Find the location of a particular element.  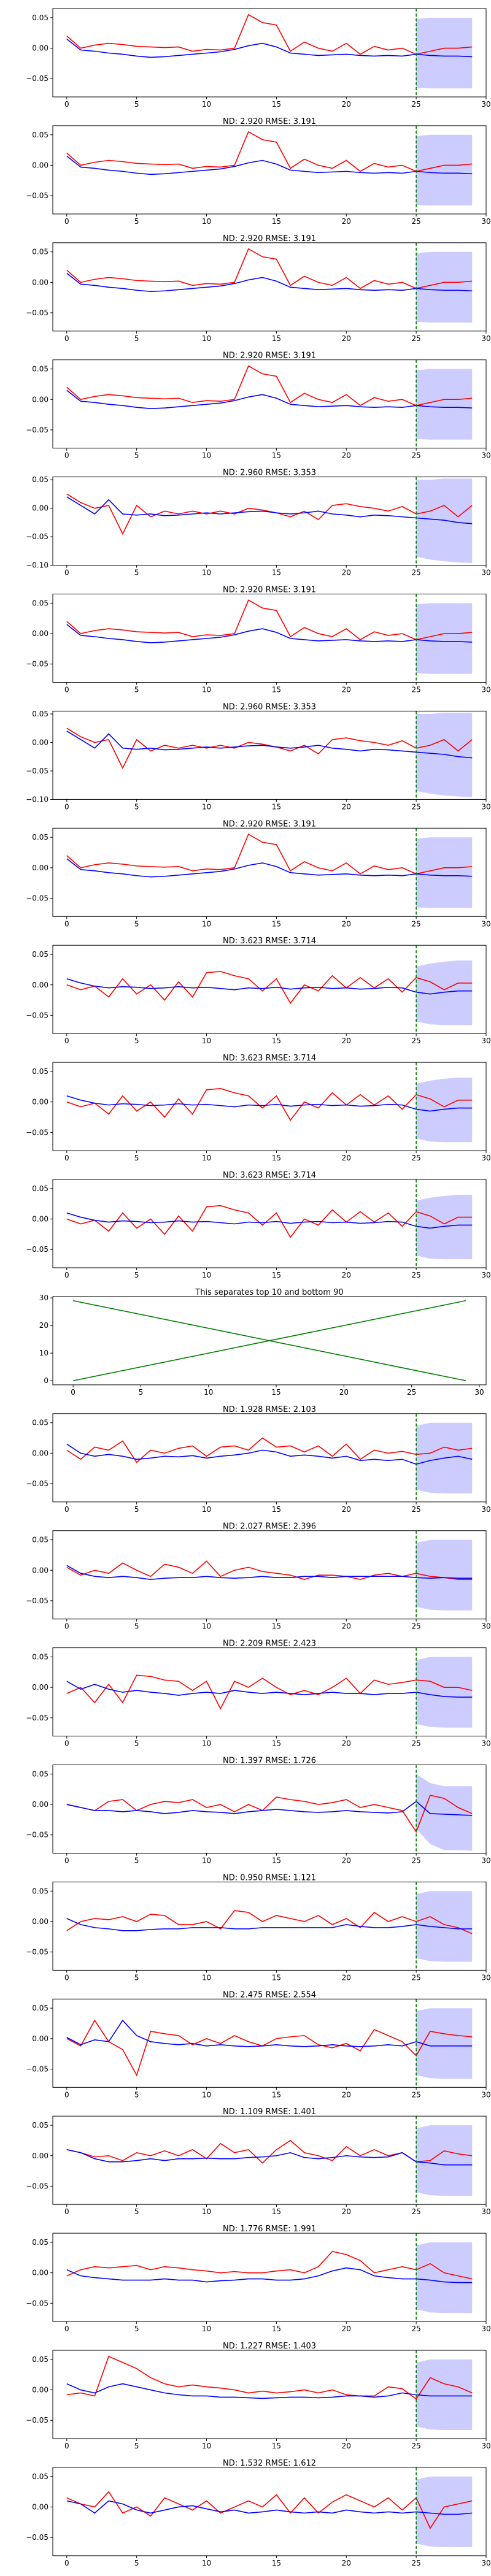

chart-title: ND: 3.623 RMSE: 3.714 is located at coordinates (269, 1058).